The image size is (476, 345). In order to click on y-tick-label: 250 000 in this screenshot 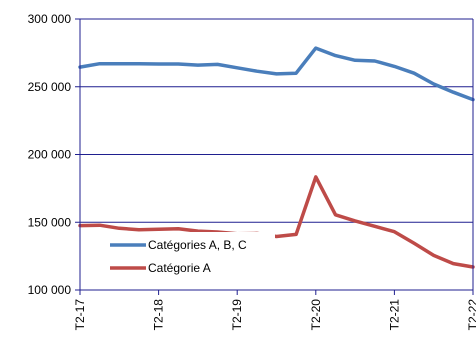, I will do `click(50, 87)`.